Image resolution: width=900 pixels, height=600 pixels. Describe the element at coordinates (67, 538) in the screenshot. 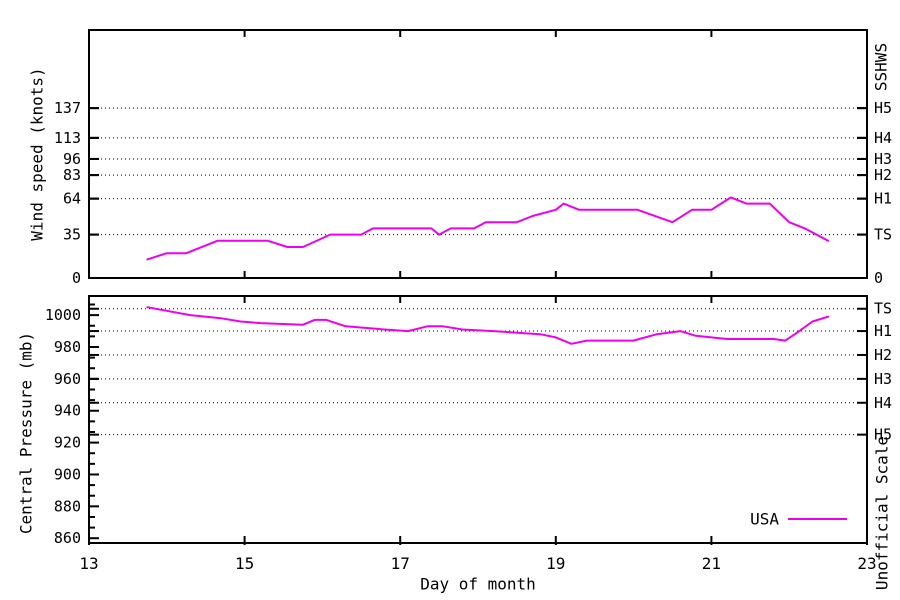

I see `pressure-left-tick-label: 860` at that location.